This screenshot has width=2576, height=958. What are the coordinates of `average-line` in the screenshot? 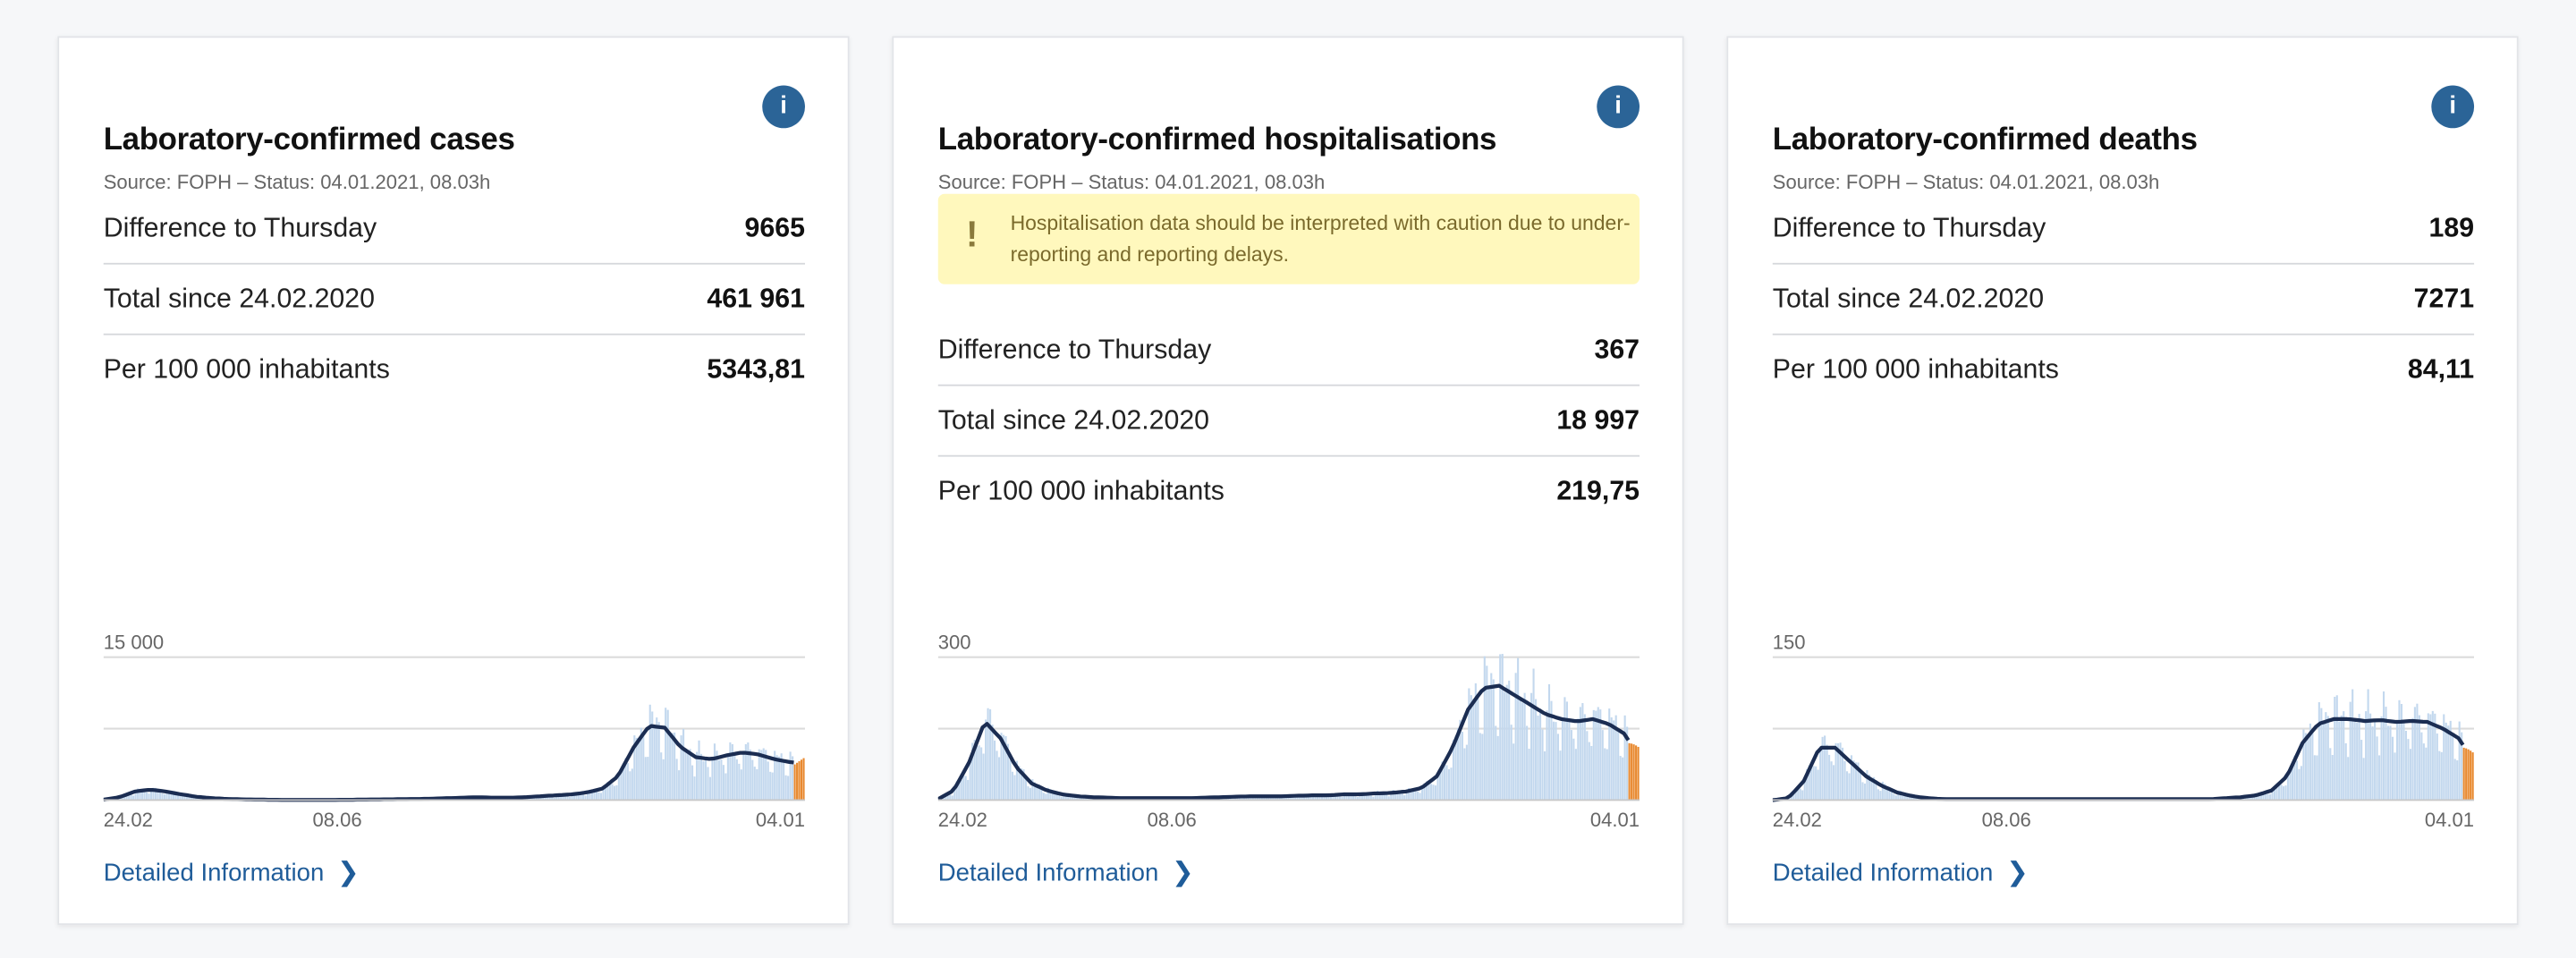 It's located at (448, 763).